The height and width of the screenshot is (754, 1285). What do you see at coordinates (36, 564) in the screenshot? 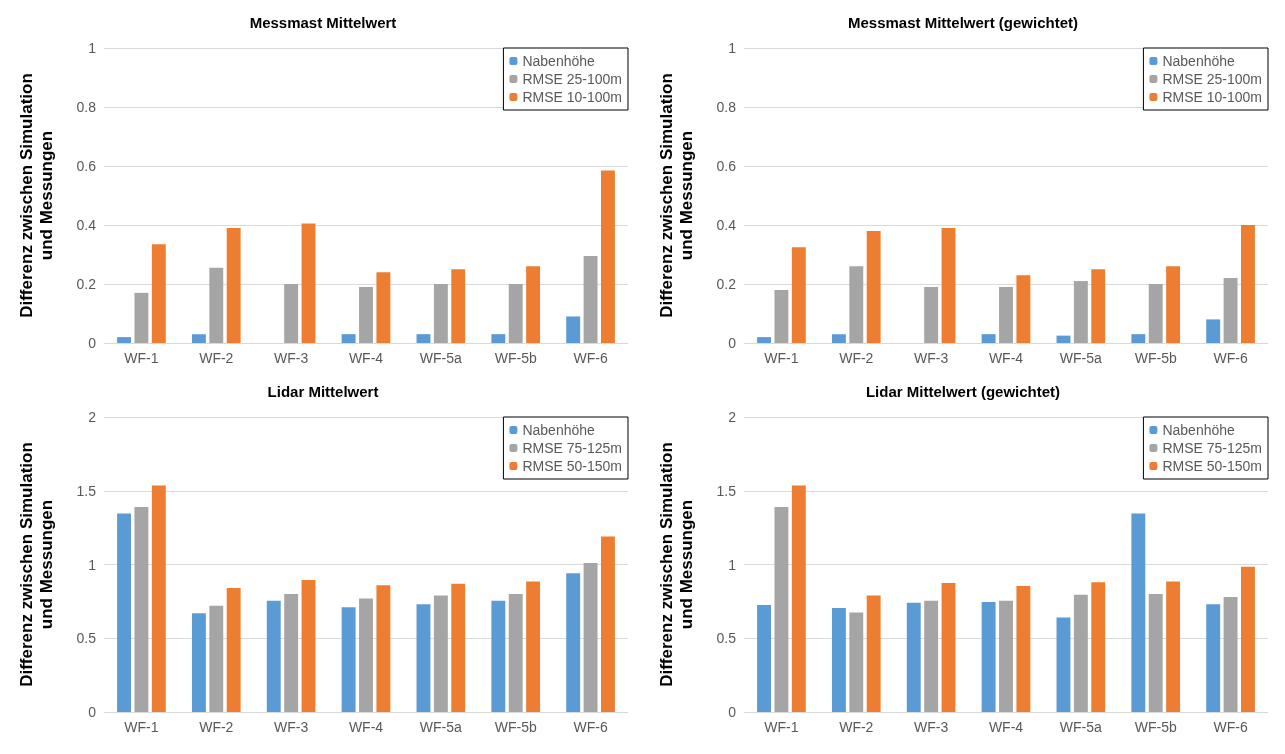
I see `y-axis-title: Differenz zwischen Simulation und Messungen` at bounding box center [36, 564].